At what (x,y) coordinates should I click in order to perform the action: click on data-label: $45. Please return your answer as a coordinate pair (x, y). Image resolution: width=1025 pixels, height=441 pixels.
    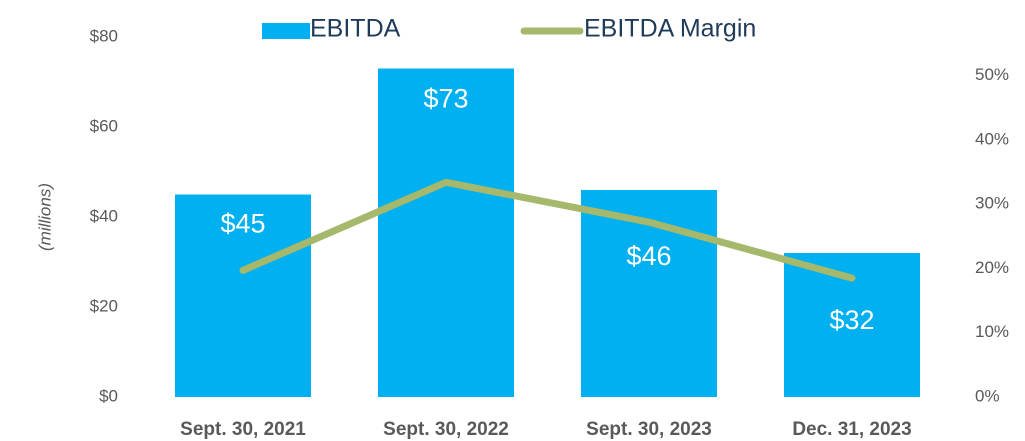
    Looking at the image, I should click on (242, 224).